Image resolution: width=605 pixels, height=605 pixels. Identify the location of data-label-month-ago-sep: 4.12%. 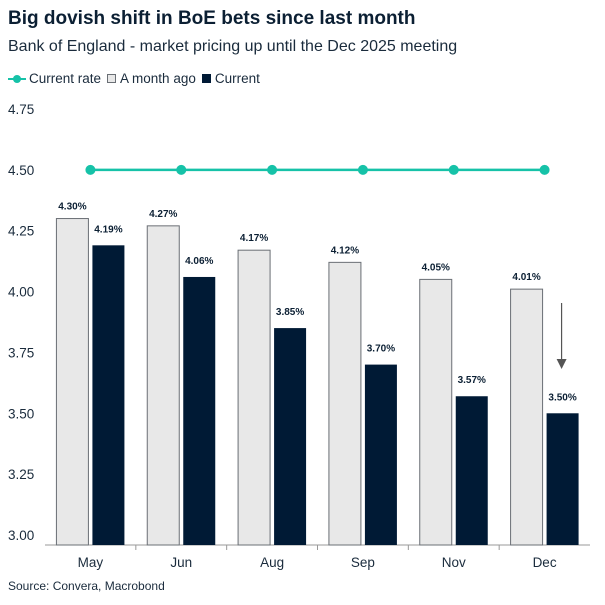
(345, 250).